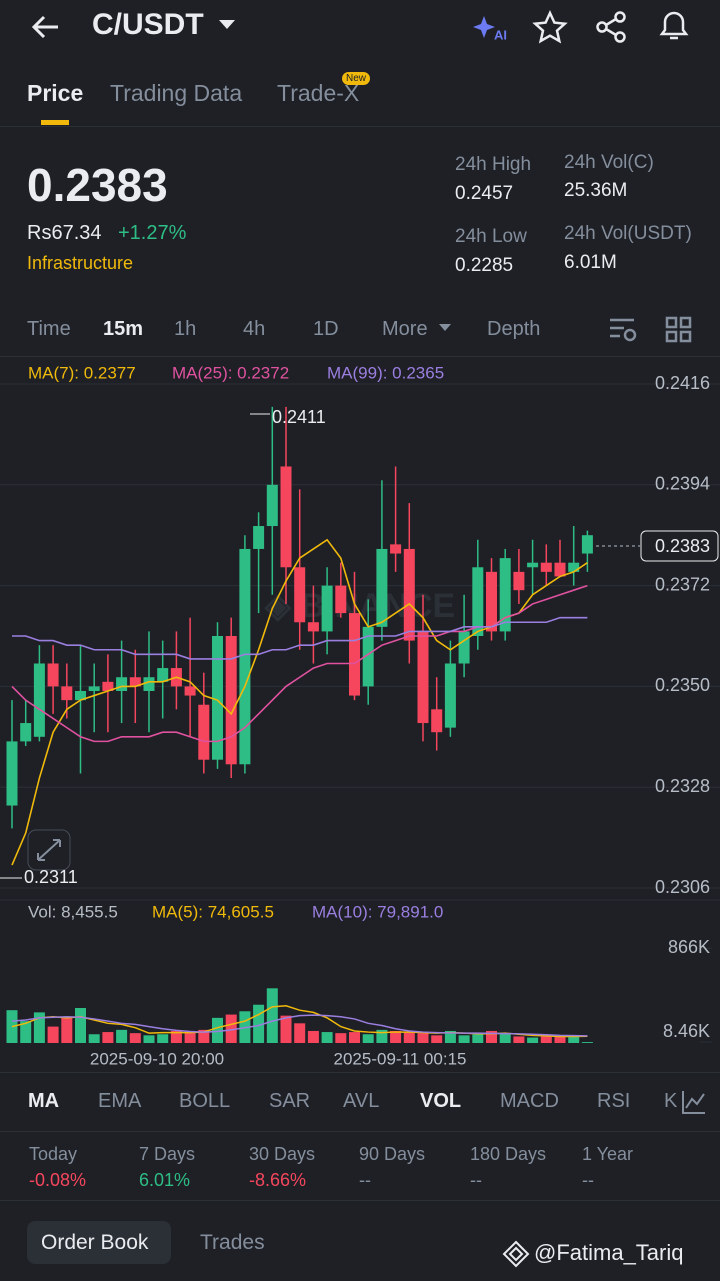 This screenshot has width=720, height=1281. What do you see at coordinates (514, 329) in the screenshot?
I see `interval-depth: Depth` at bounding box center [514, 329].